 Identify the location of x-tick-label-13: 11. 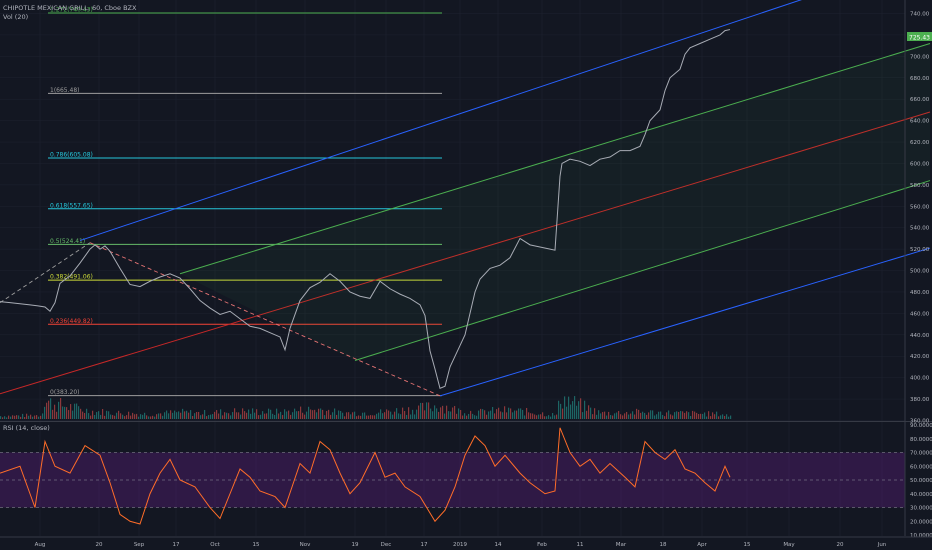
(580, 545).